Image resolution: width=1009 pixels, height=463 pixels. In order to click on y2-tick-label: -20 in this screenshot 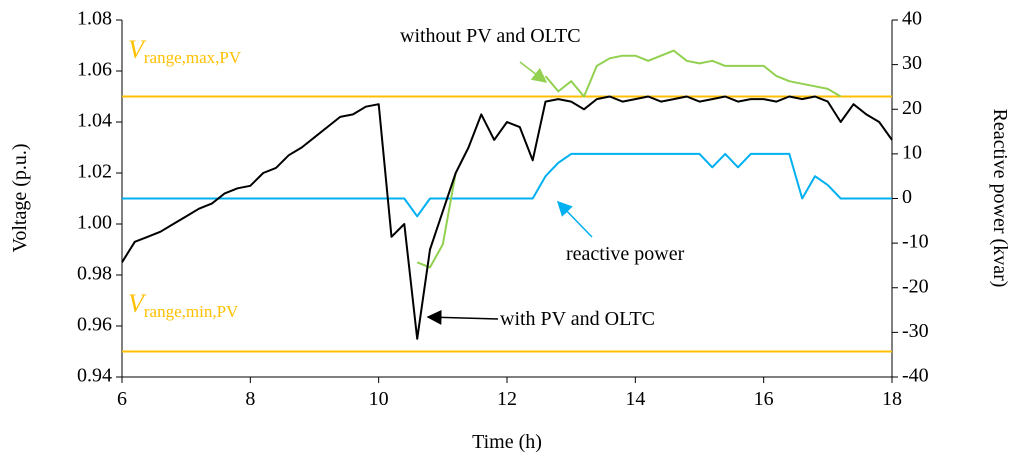, I will do `click(915, 286)`.